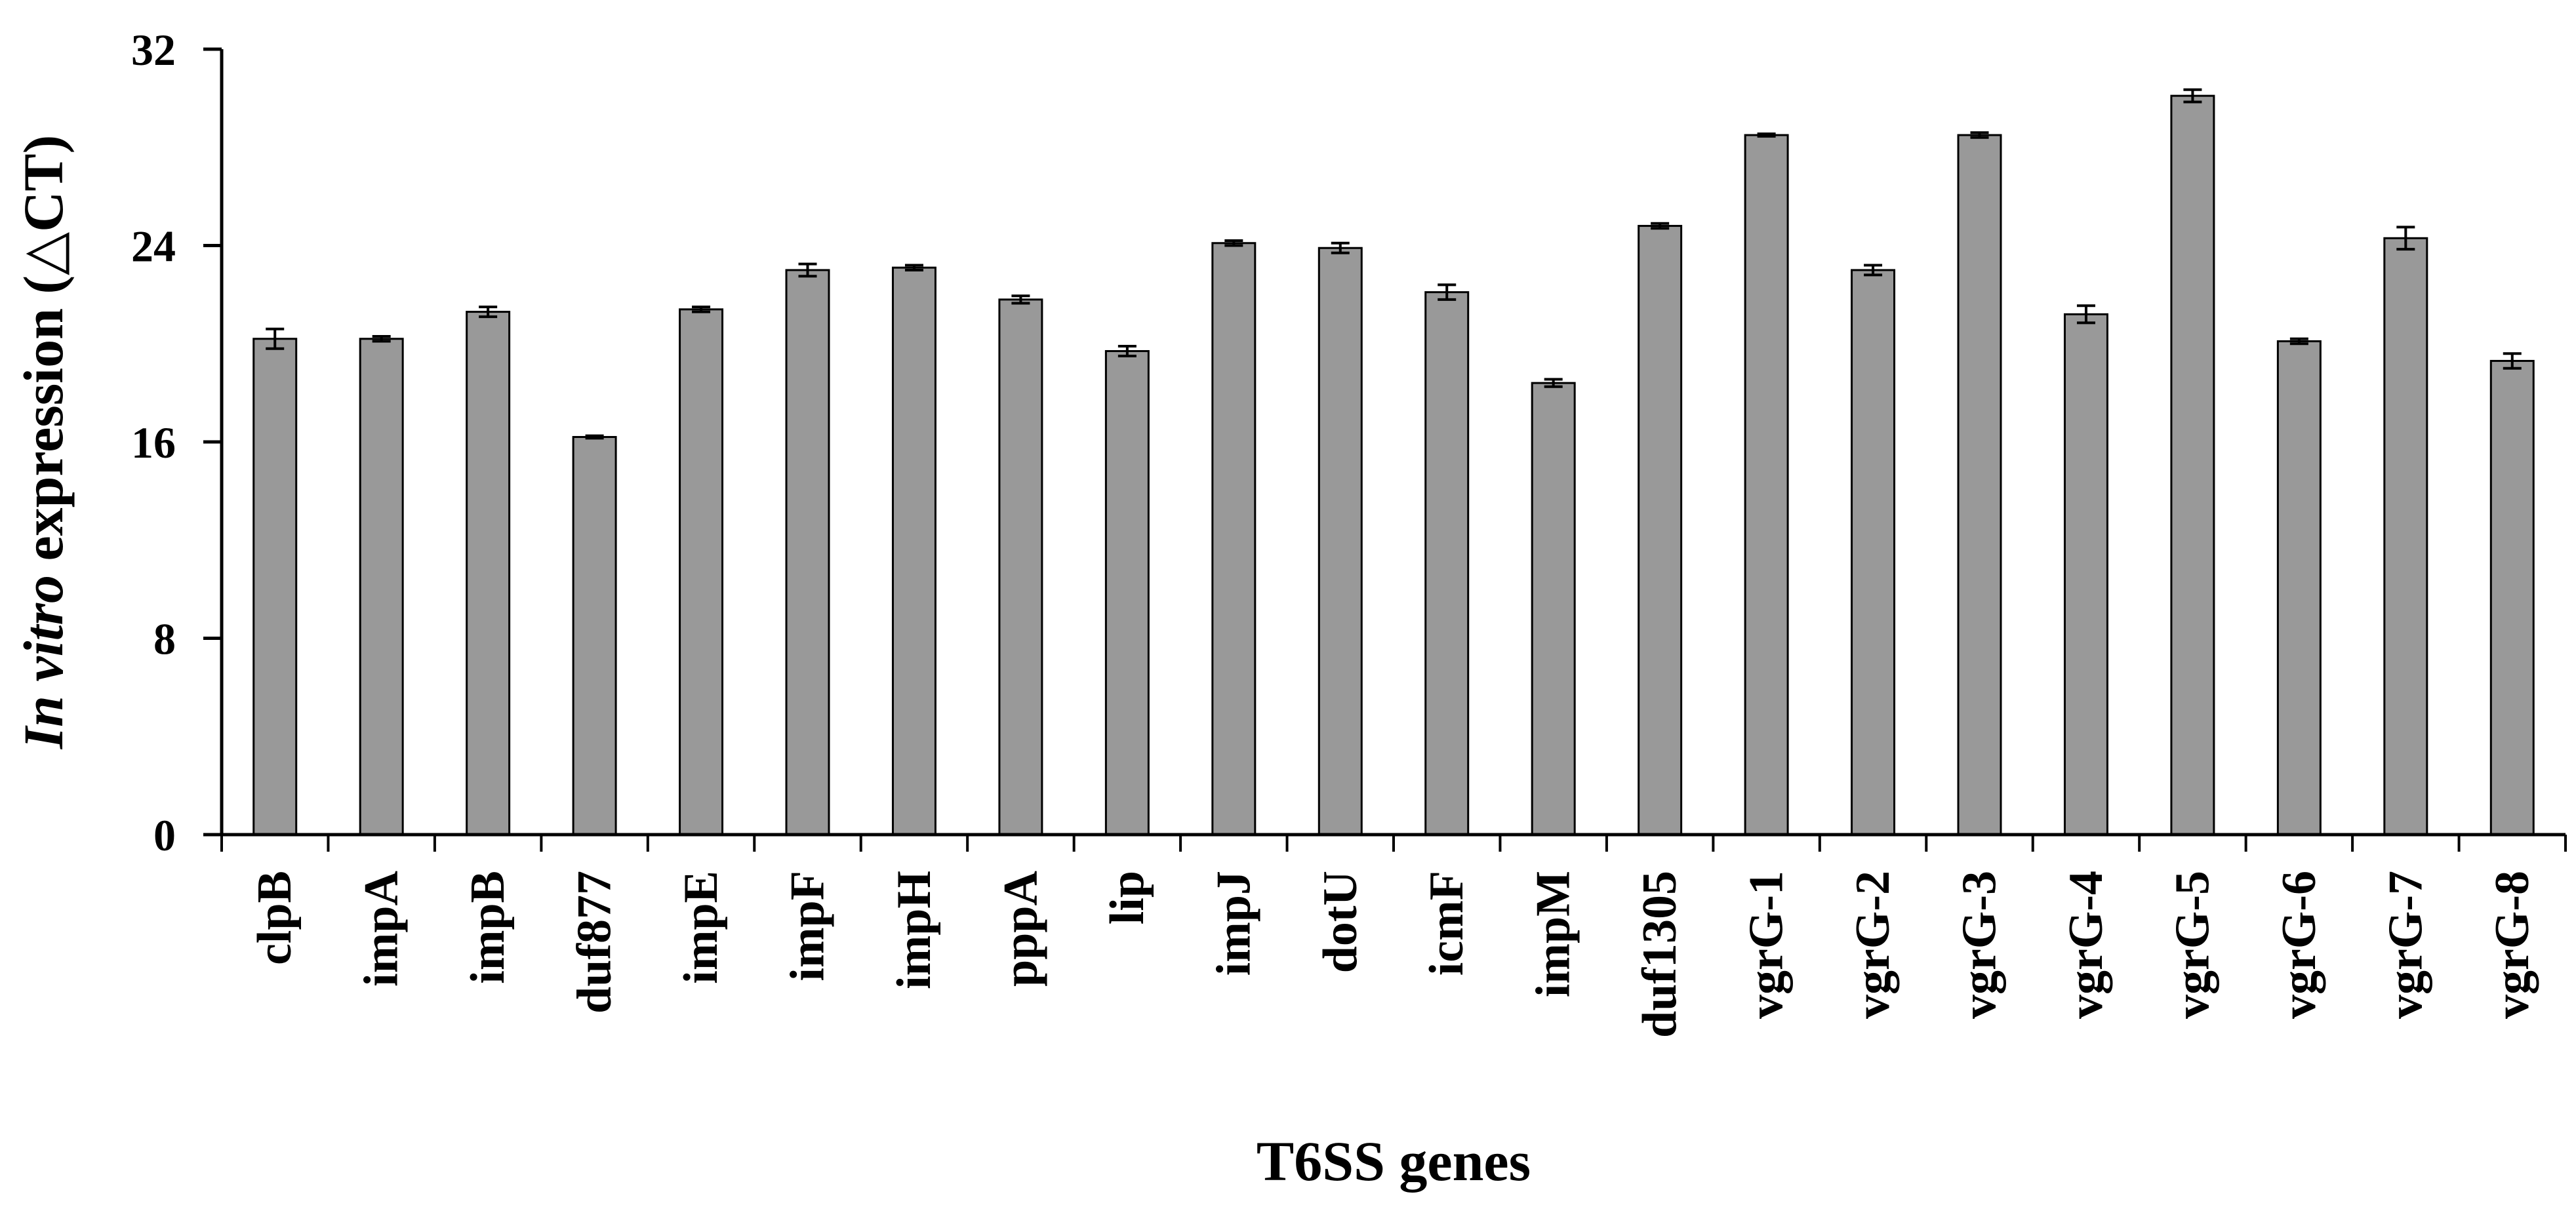 Image resolution: width=2576 pixels, height=1209 pixels. I want to click on bar-dotU, so click(1340, 541).